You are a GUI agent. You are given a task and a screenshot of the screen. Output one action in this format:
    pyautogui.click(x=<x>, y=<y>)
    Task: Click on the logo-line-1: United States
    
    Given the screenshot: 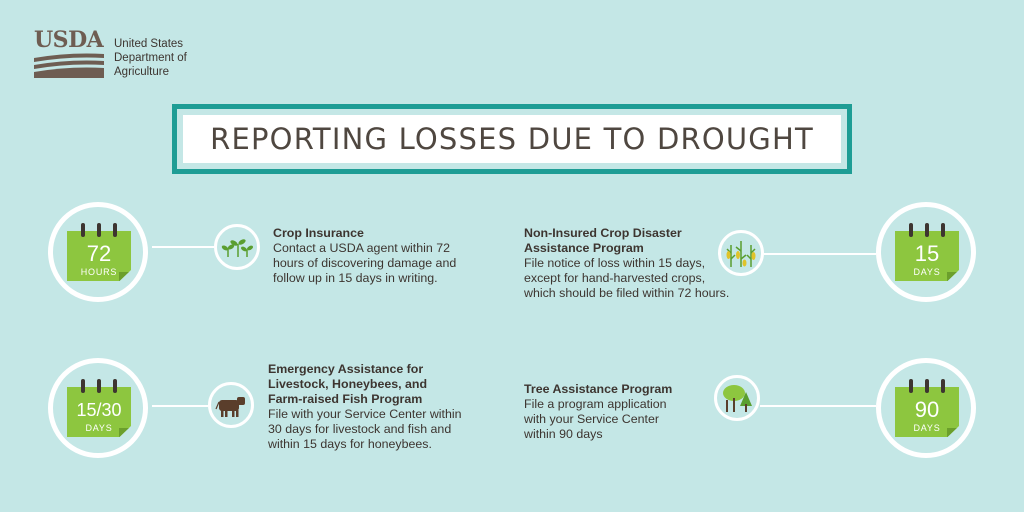 What is the action you would take?
    pyautogui.click(x=149, y=44)
    